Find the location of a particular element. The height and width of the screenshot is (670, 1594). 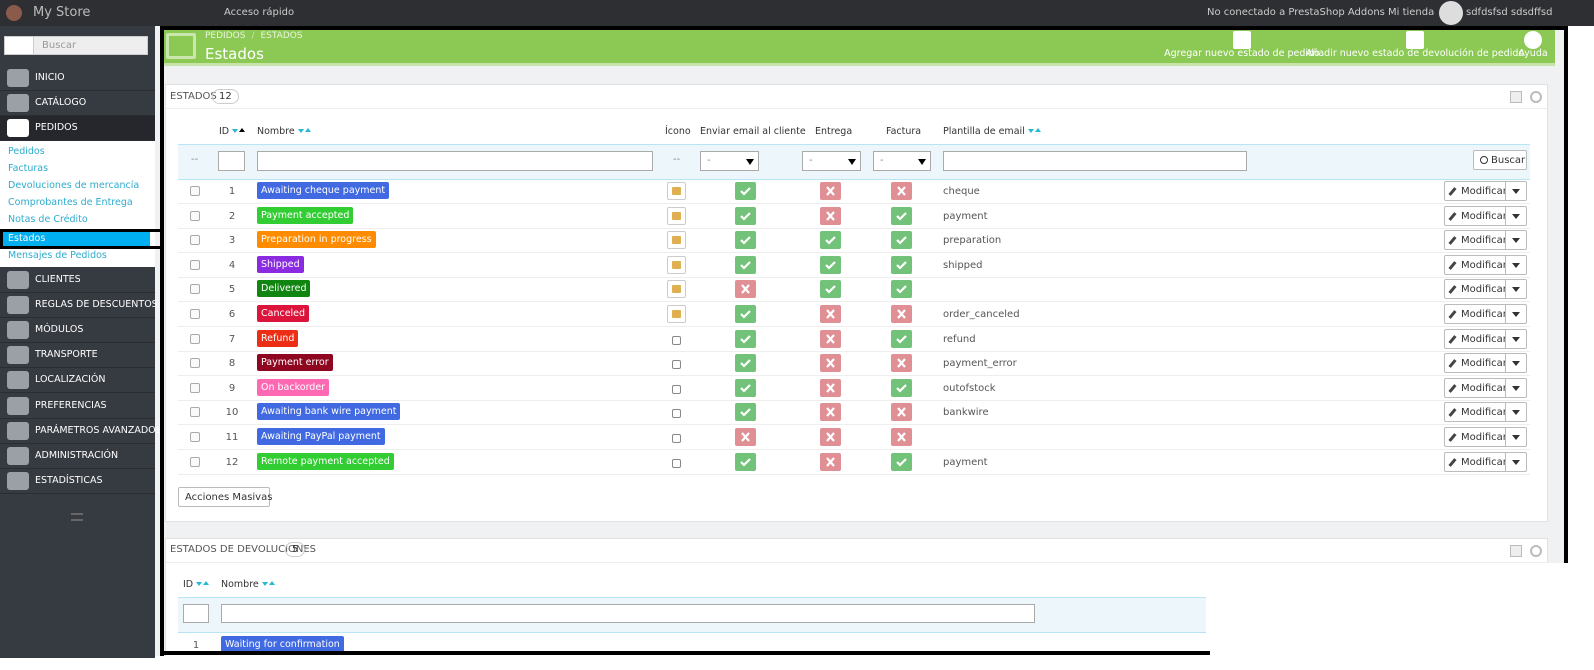

breadcrumb-item: PEDIDOS is located at coordinates (225, 36).